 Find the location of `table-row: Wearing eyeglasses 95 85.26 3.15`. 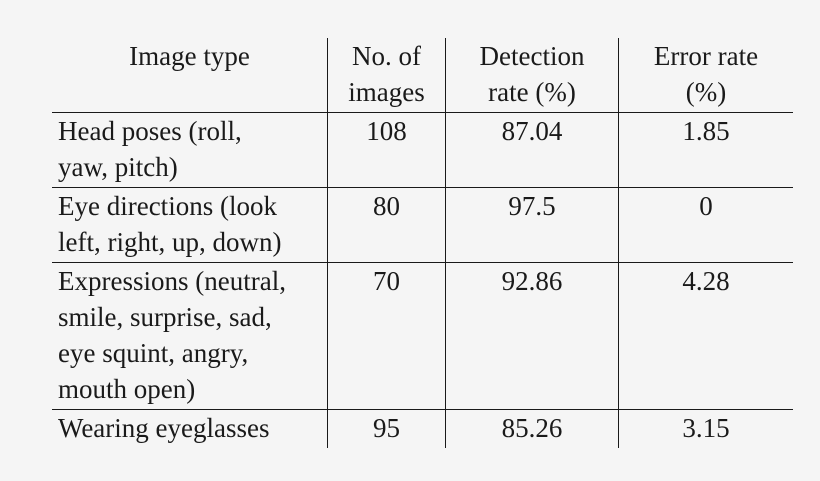

table-row: Wearing eyeglasses 95 85.26 3.15 is located at coordinates (422, 428).